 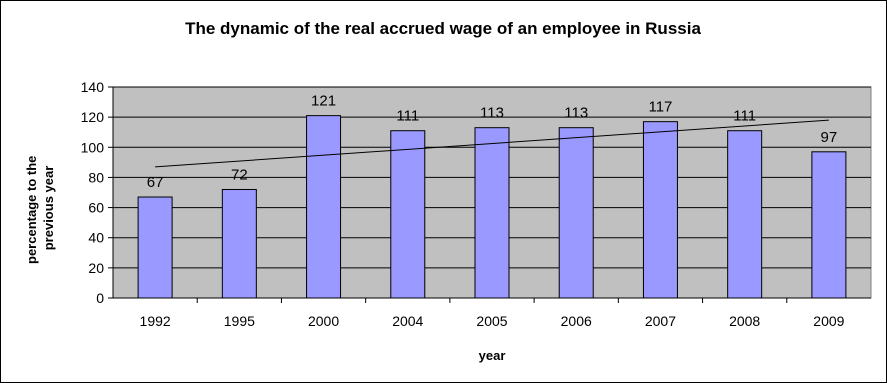 I want to click on y-tick-label: 0, so click(x=100, y=298).